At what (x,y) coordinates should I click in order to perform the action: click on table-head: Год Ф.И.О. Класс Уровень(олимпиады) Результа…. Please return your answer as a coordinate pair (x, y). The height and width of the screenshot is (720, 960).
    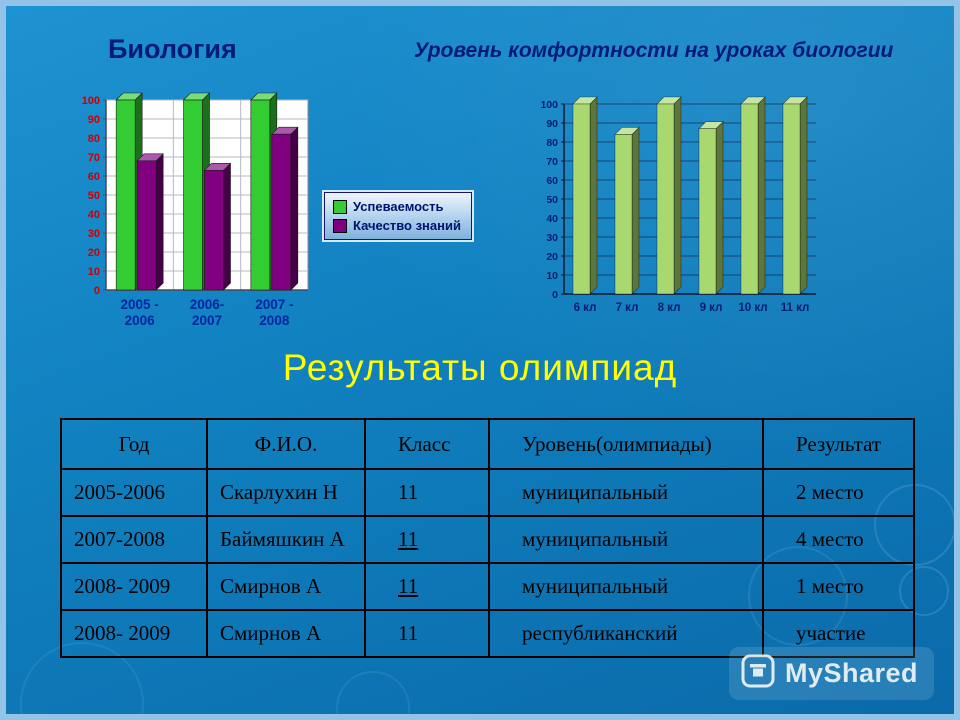
    Looking at the image, I should click on (487, 444).